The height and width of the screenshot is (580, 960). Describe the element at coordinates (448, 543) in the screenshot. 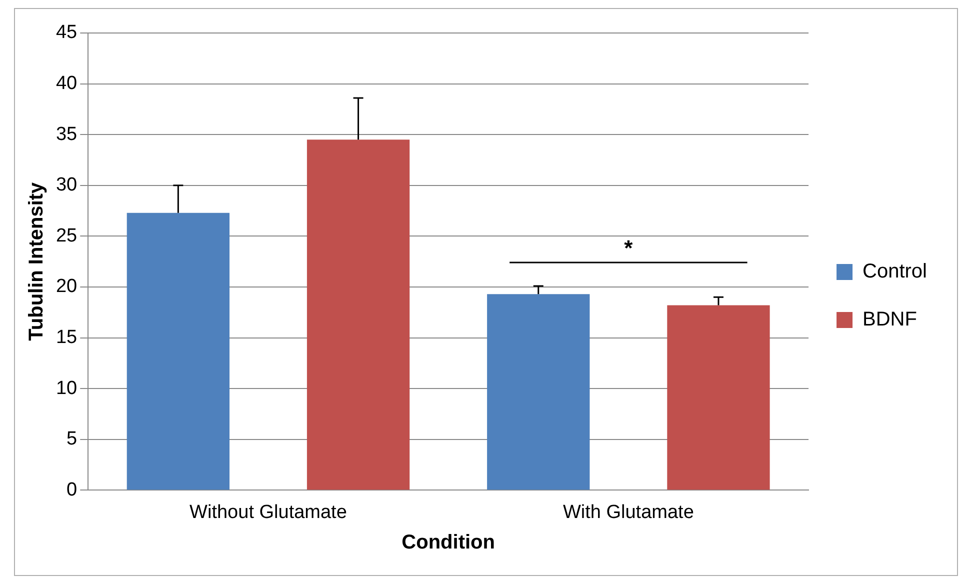

I see `x-axis-title: Condition` at that location.